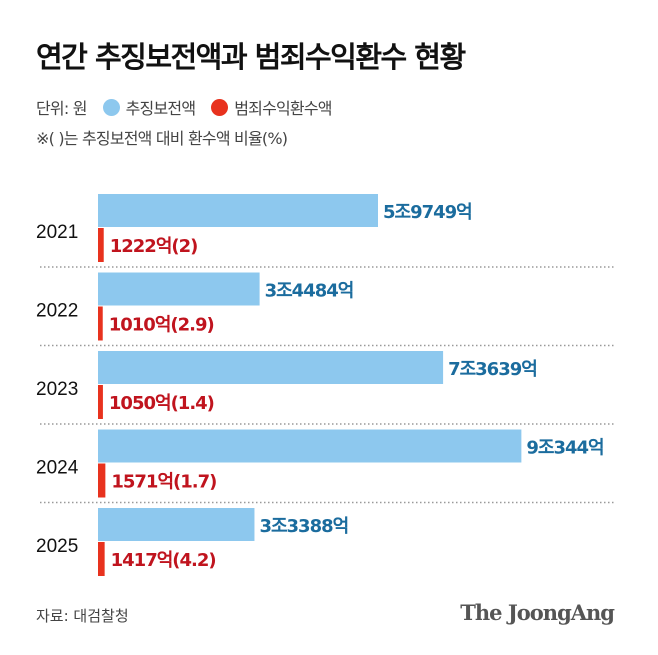  I want to click on preservation-value-label: 9조344억, so click(564, 448).